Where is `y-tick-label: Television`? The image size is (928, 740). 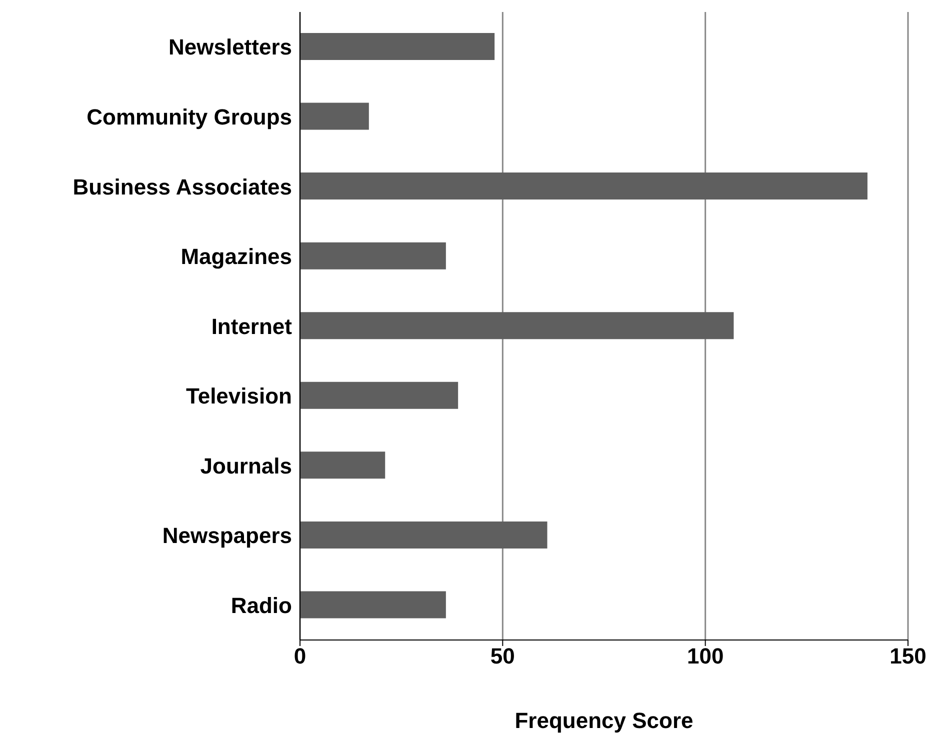
y-tick-label: Television is located at coordinates (239, 396).